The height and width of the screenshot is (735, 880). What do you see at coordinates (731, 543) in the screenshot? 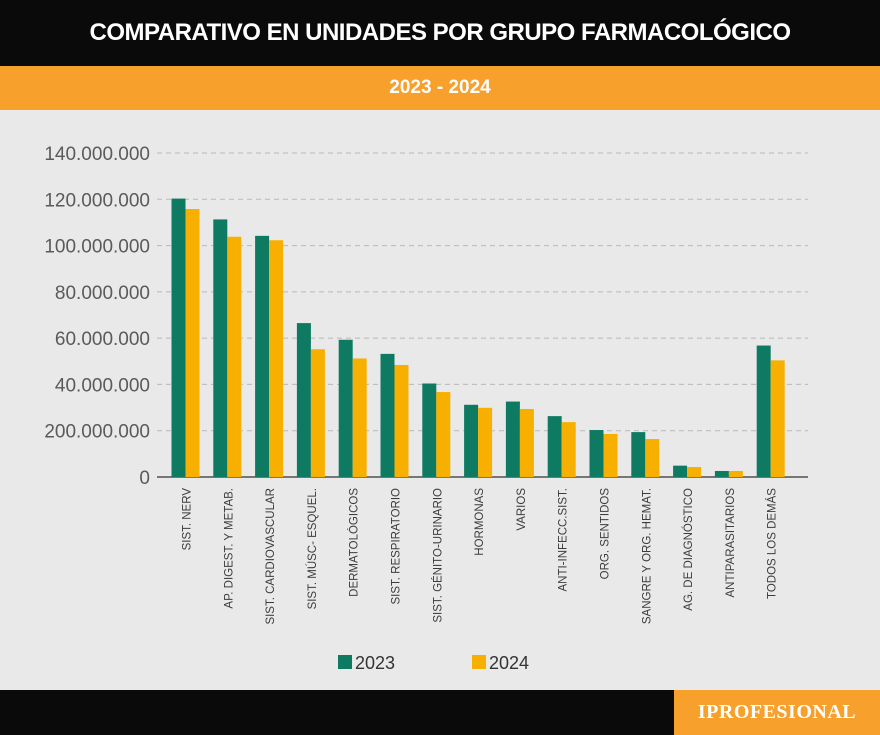
I see `x-tick-label: ANTIPARASITARIOS` at bounding box center [731, 543].